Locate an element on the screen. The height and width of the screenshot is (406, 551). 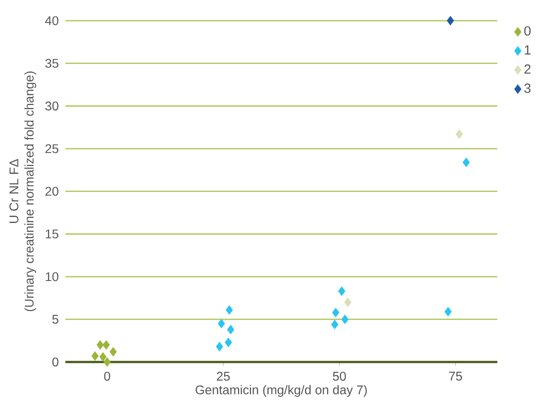
y-tick-label: 0 is located at coordinates (55, 362).